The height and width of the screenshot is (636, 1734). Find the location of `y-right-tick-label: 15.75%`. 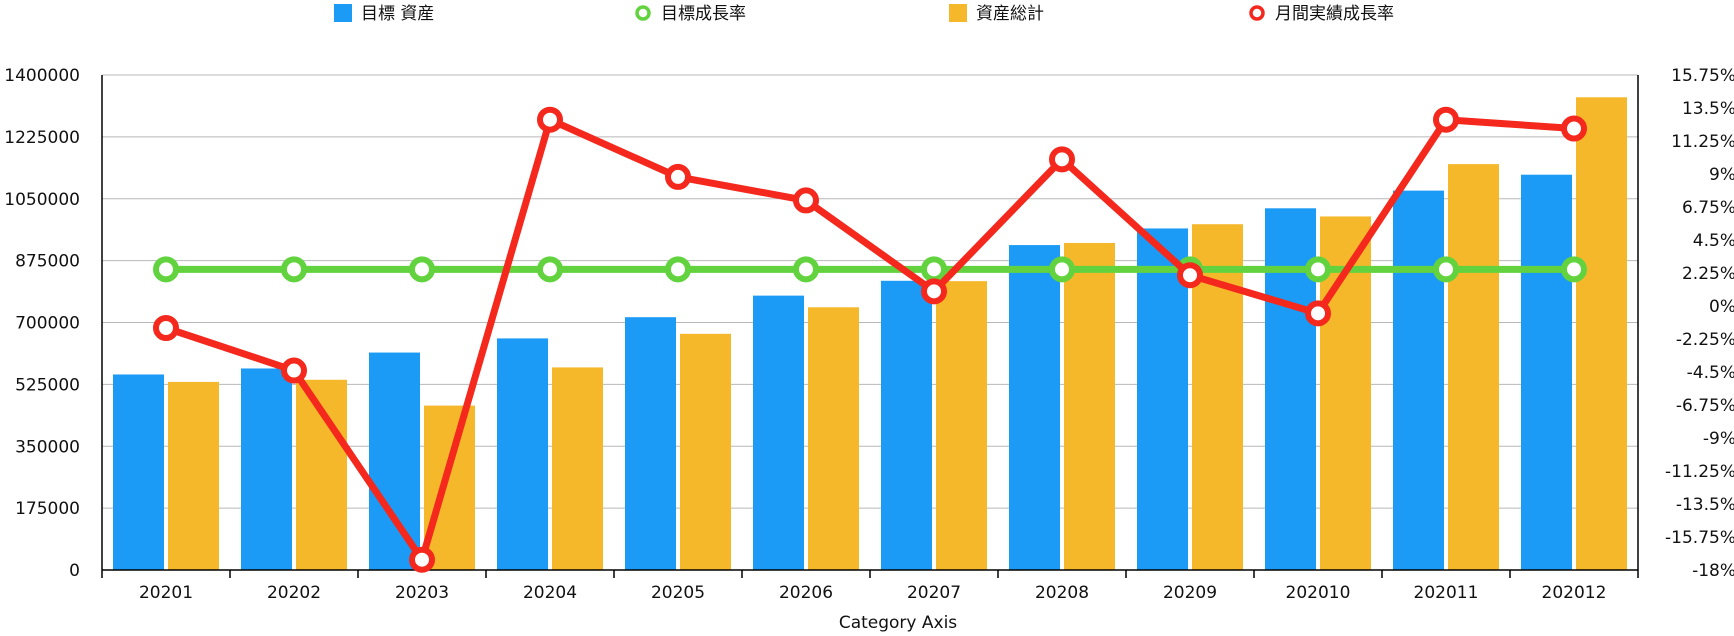

y-right-tick-label: 15.75% is located at coordinates (1702, 76).